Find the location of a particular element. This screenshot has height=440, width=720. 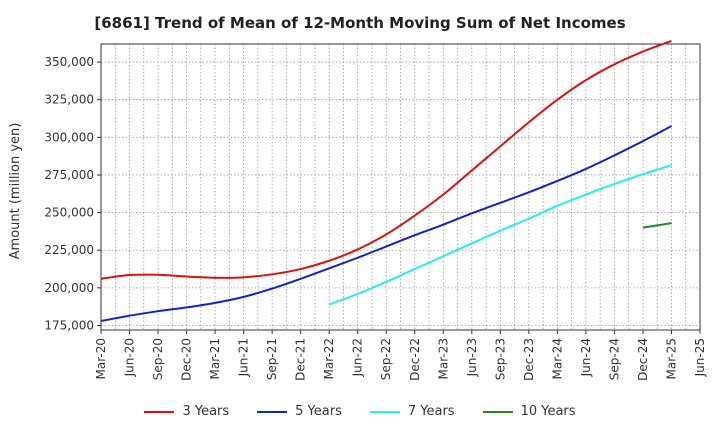

x-tick-label: Sep-20 is located at coordinates (158, 359).